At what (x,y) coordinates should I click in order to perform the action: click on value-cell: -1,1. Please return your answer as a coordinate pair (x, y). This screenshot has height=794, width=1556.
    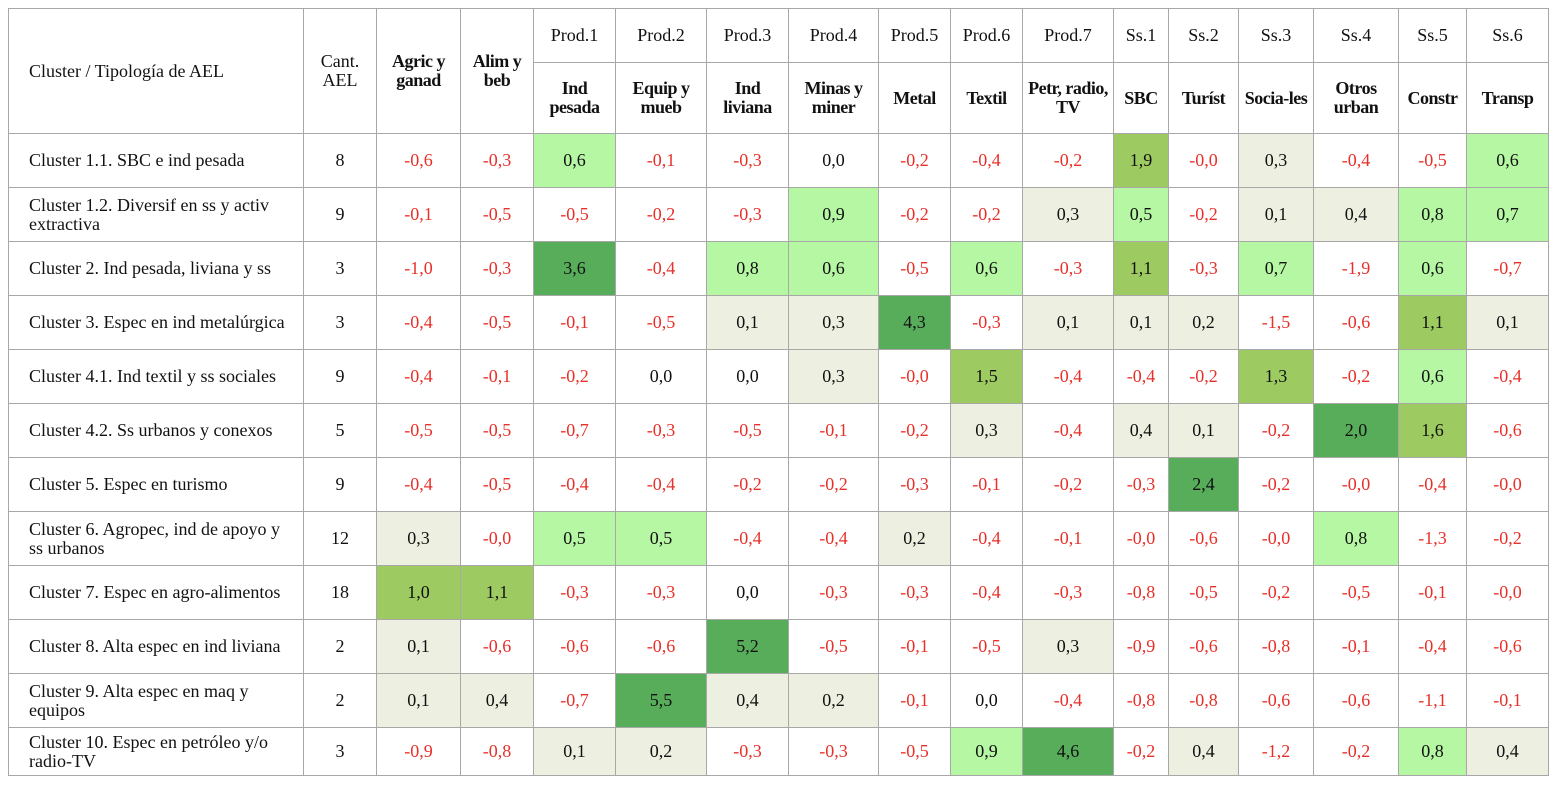
    Looking at the image, I should click on (1432, 700).